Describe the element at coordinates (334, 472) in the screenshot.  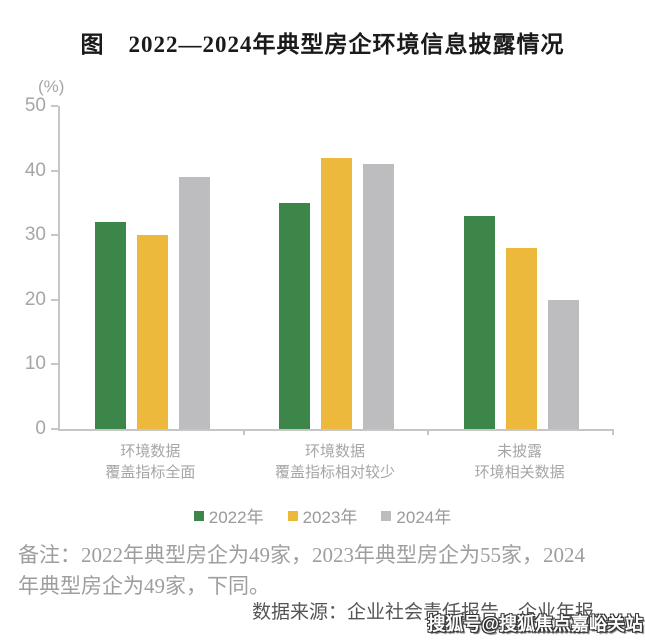
I see `category-label-line: 覆盖指标相对较少` at that location.